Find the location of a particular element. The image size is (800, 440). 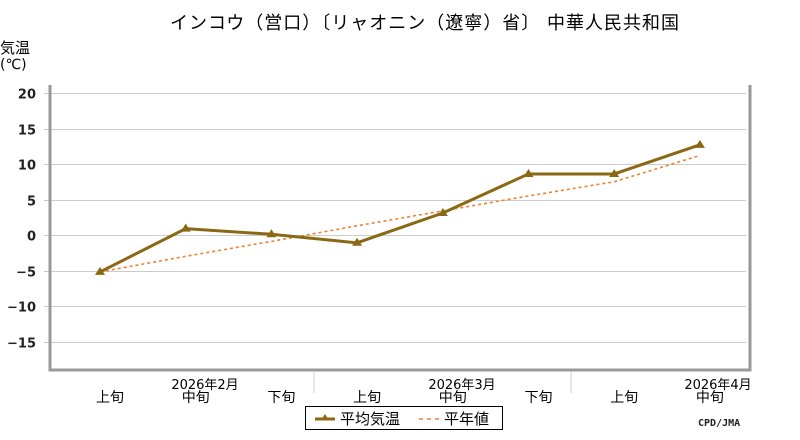

legend-item-average: 平均気温 is located at coordinates (357, 418).